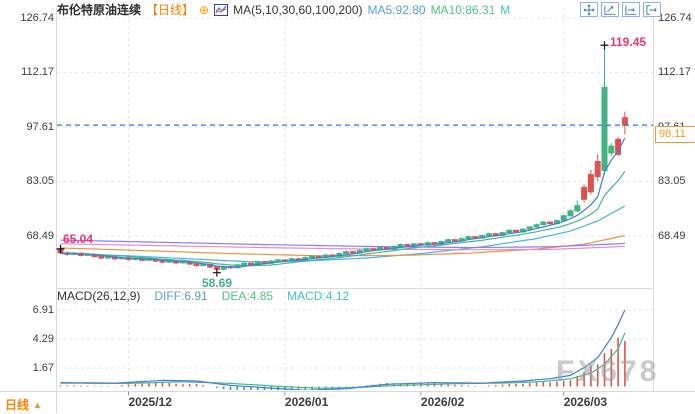  I want to click on axis-fit-icon, so click(610, 9).